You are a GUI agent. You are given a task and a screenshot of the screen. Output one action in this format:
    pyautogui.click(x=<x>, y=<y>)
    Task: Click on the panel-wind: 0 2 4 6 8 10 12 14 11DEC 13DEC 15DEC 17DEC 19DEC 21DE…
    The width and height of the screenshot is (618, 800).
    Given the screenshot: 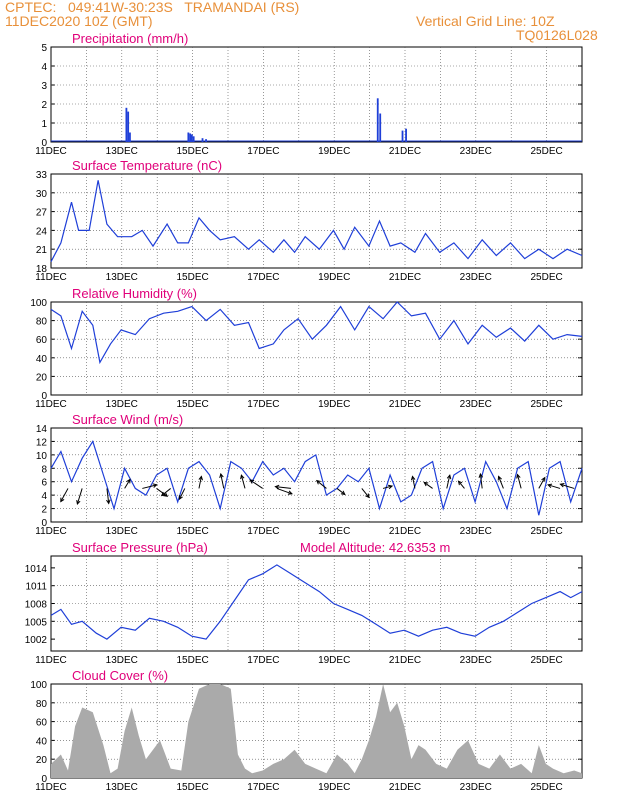 What is the action you would take?
    pyautogui.click(x=309, y=474)
    